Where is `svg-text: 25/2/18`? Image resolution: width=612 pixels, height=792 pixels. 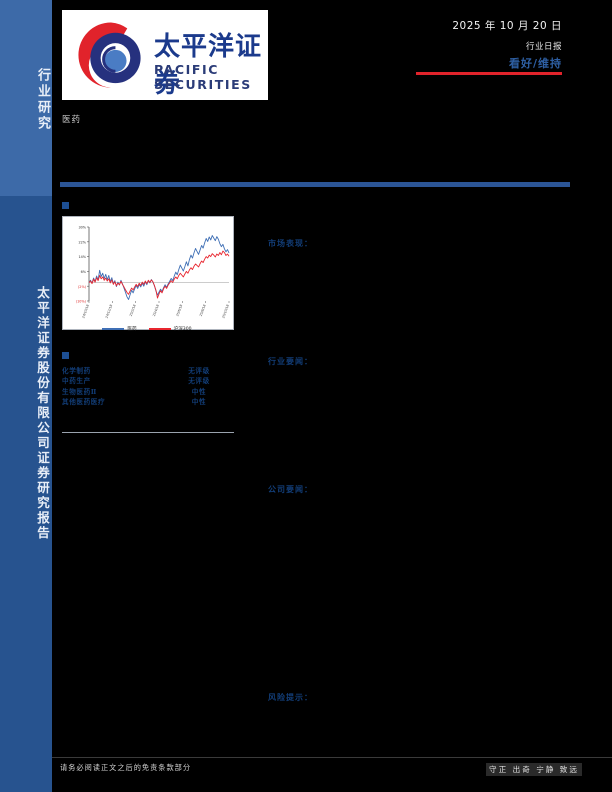
svg-text: 25/2/18 is located at coordinates (133, 310).